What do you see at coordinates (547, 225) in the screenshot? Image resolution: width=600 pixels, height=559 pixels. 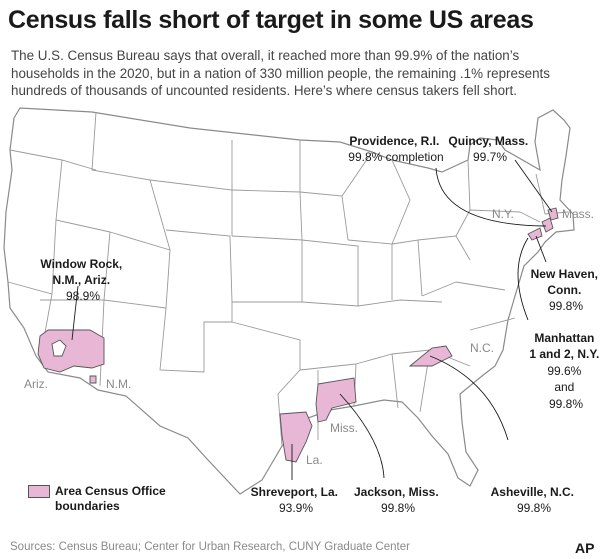 I see `area-providence` at bounding box center [547, 225].